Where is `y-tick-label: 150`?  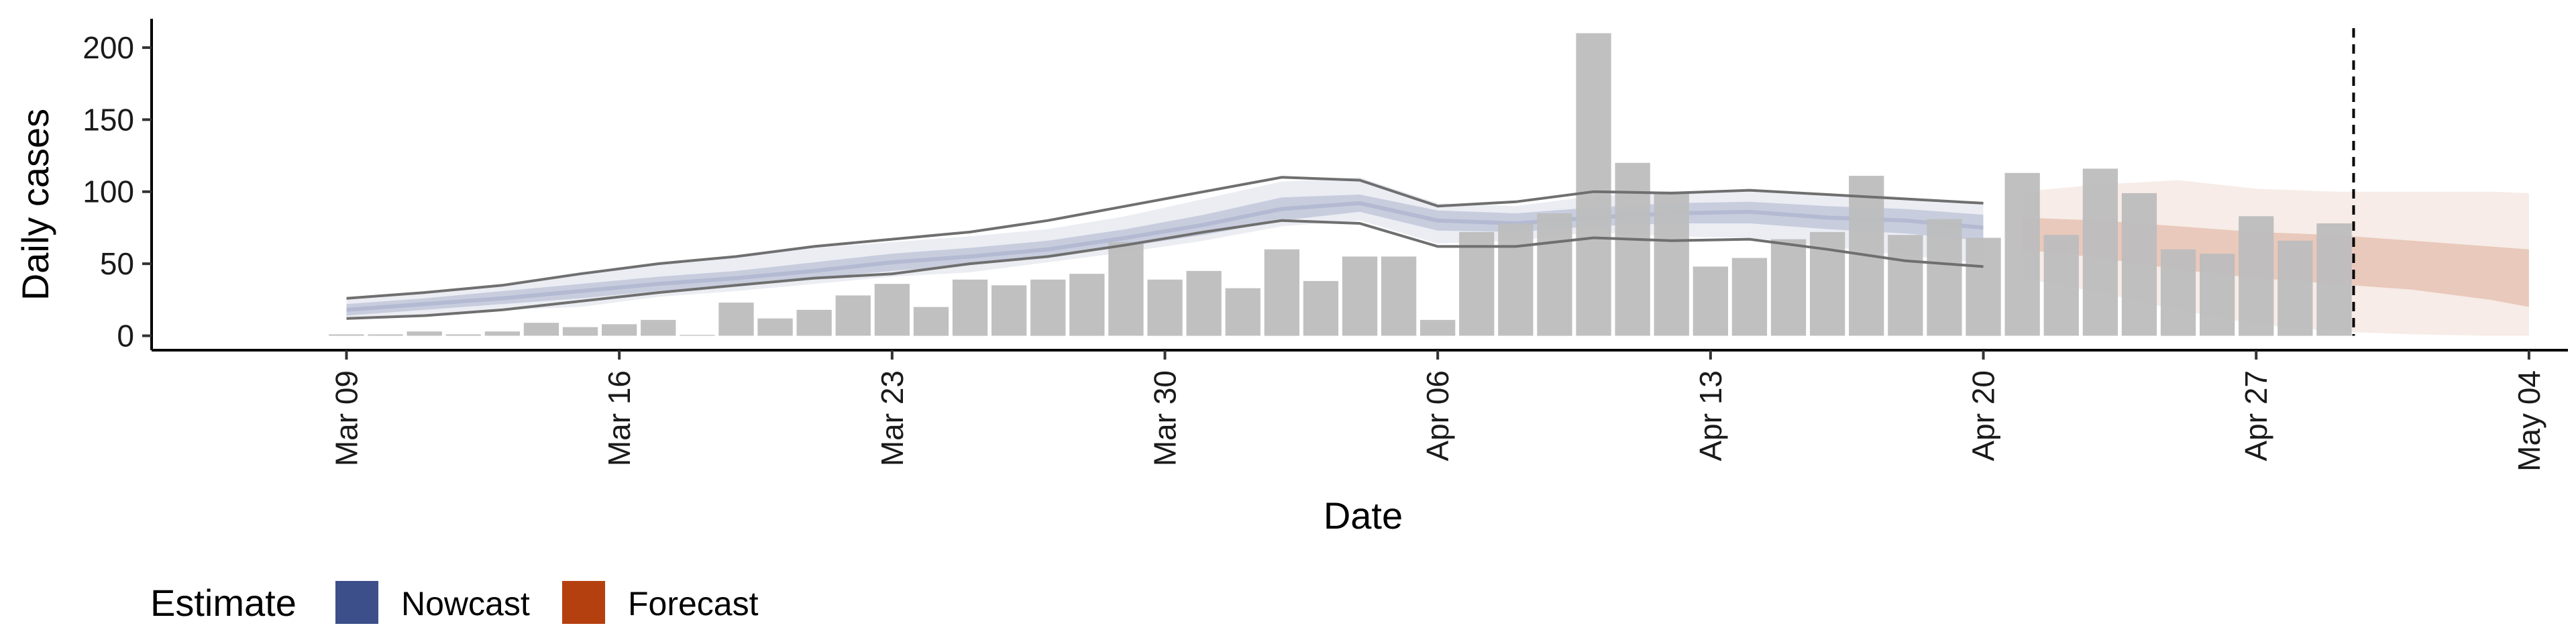 y-tick-label: 150 is located at coordinates (108, 119).